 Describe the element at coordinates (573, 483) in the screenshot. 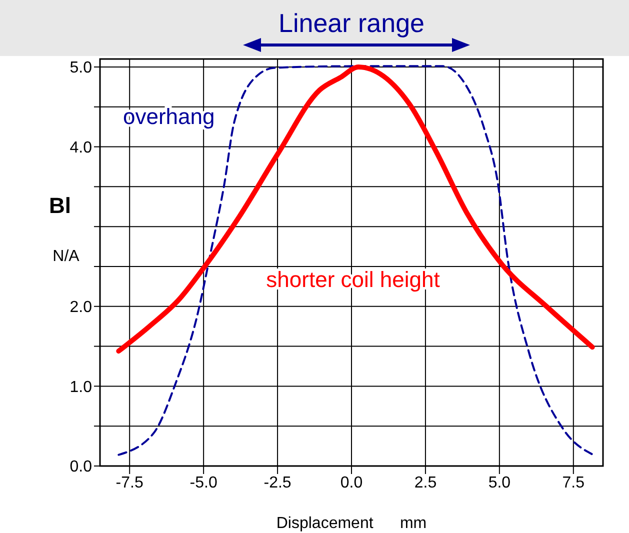

I see `x-tick-label: 7.5` at that location.